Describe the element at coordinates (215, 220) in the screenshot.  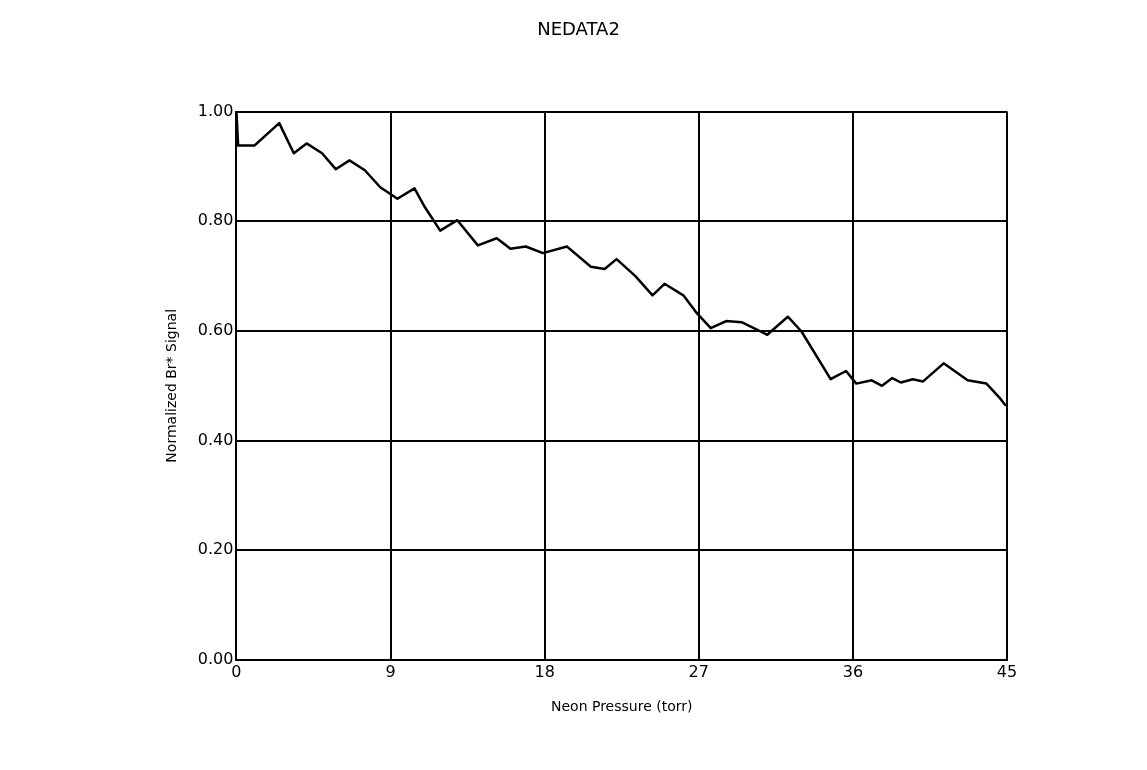
I see `y-tick-label: 0.80` at that location.